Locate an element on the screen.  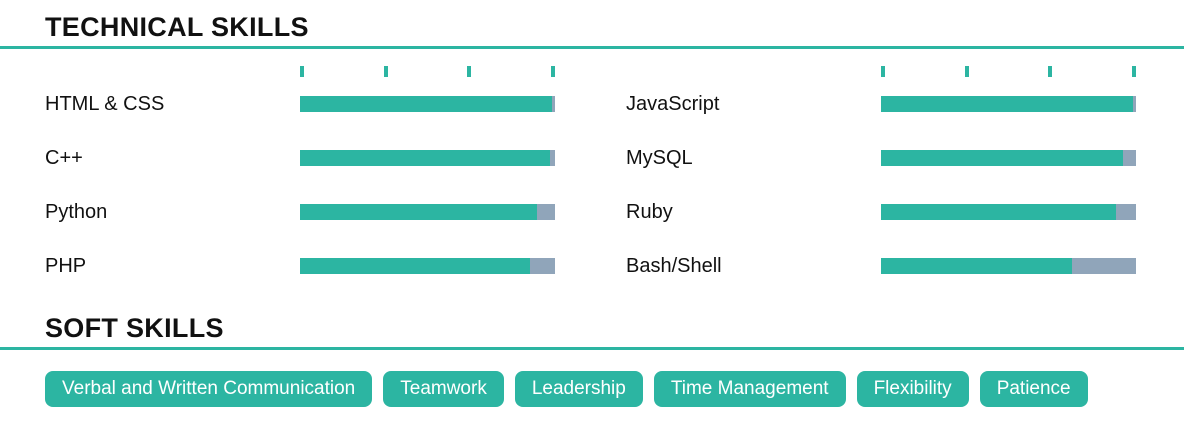
skill-row: JavaScript is located at coordinates (881, 104).